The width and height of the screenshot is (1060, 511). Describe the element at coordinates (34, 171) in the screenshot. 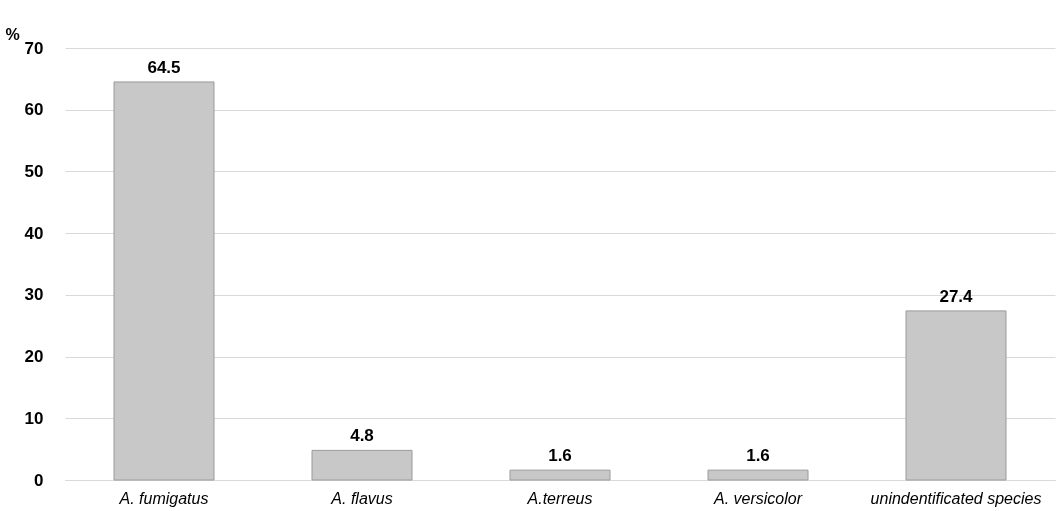

I see `y-tick-label: 50` at that location.